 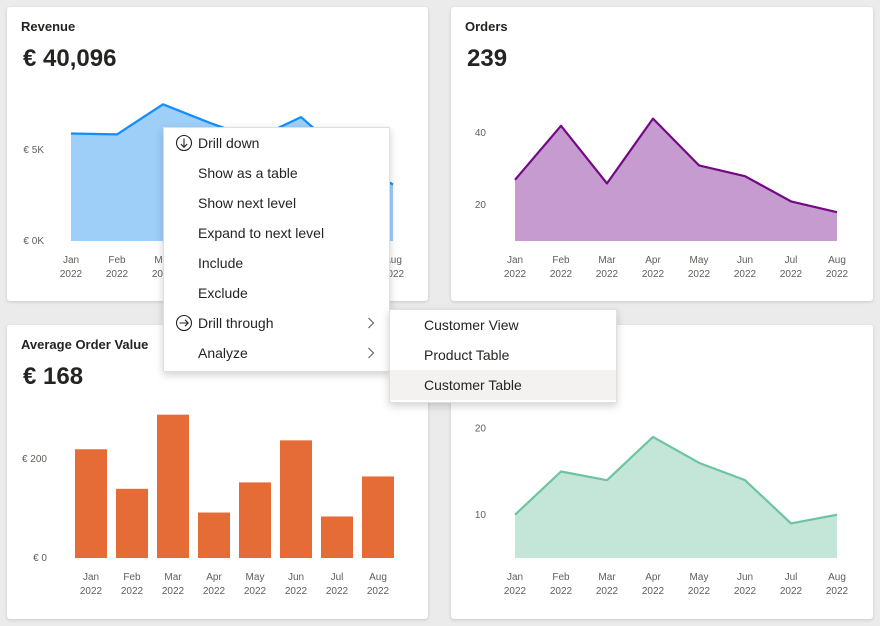 What do you see at coordinates (261, 233) in the screenshot?
I see `menu-item-label: Expand to next level` at bounding box center [261, 233].